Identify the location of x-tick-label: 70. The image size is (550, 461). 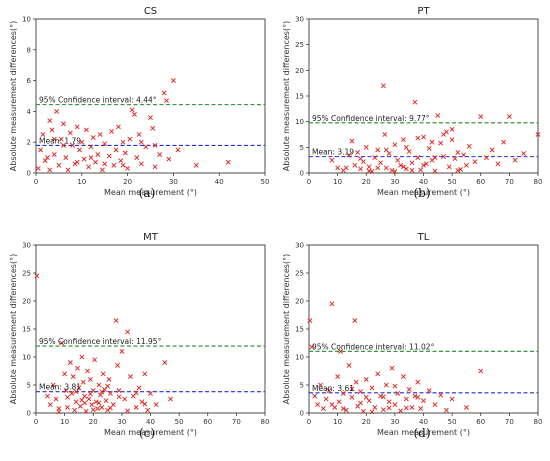
(509, 182).